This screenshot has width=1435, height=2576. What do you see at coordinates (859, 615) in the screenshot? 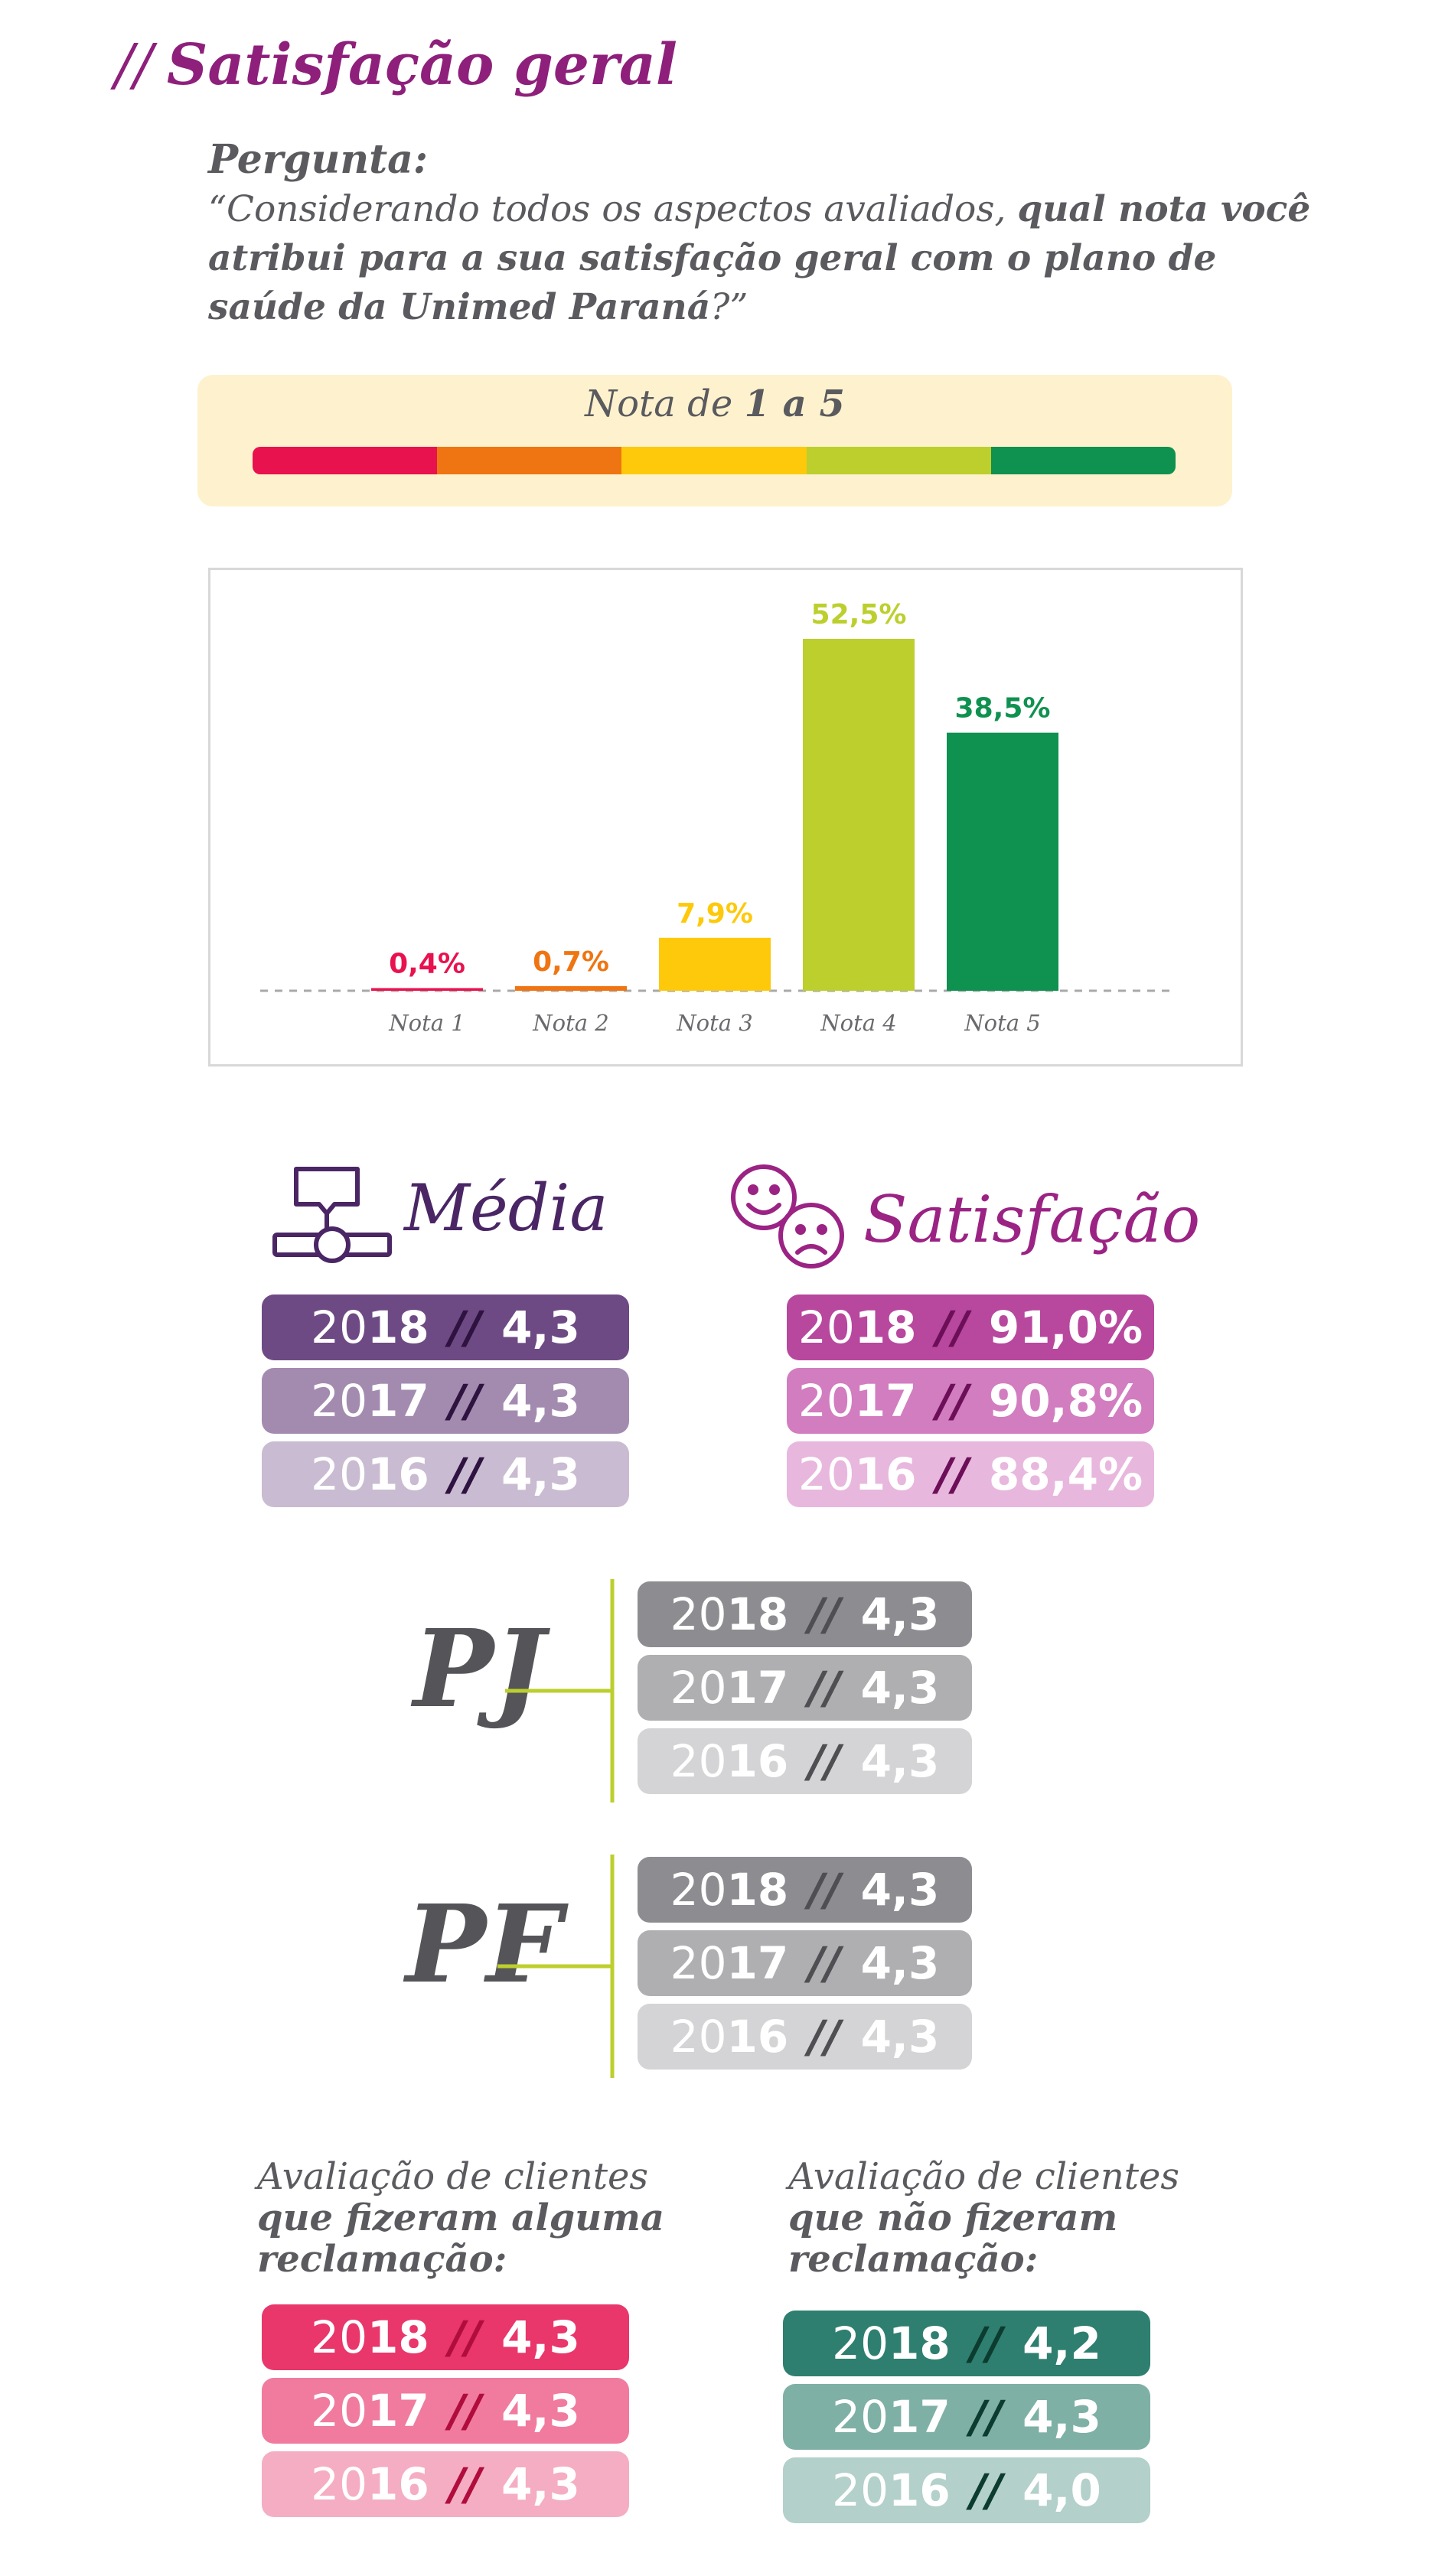
I see `bar-value-label-4: 52,5%` at bounding box center [859, 615].